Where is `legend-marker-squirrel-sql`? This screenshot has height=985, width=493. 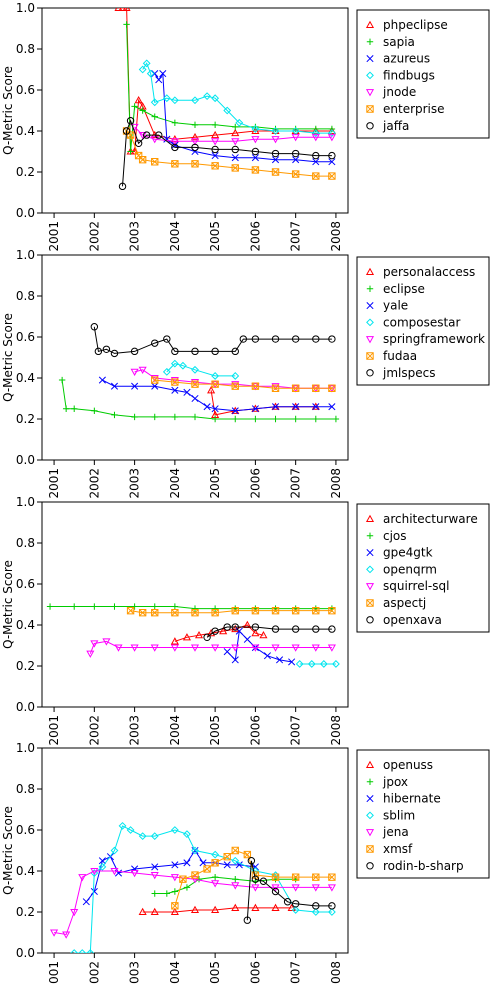 legend-marker-squirrel-sql is located at coordinates (370, 587).